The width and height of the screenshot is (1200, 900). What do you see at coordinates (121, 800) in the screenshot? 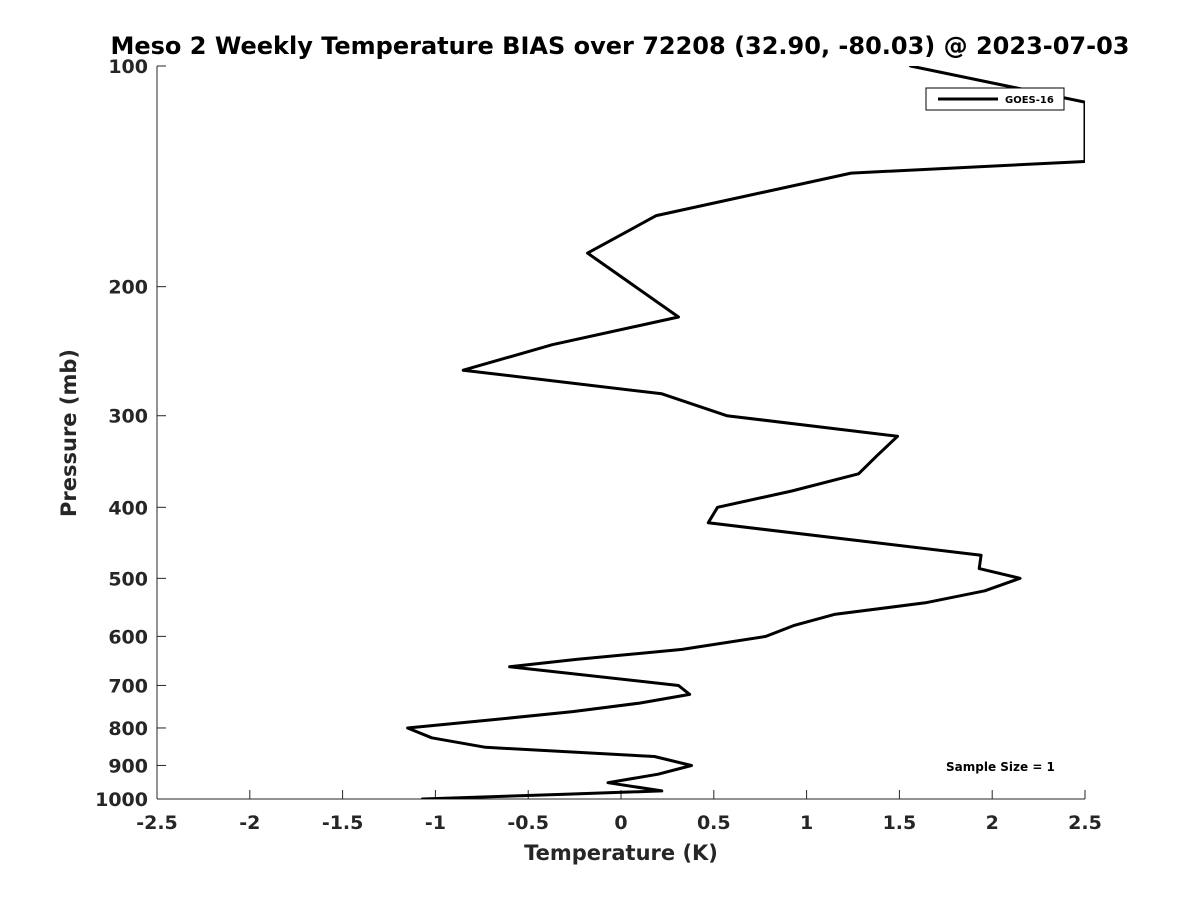
I see `y-tick-label: 1000` at bounding box center [121, 800].